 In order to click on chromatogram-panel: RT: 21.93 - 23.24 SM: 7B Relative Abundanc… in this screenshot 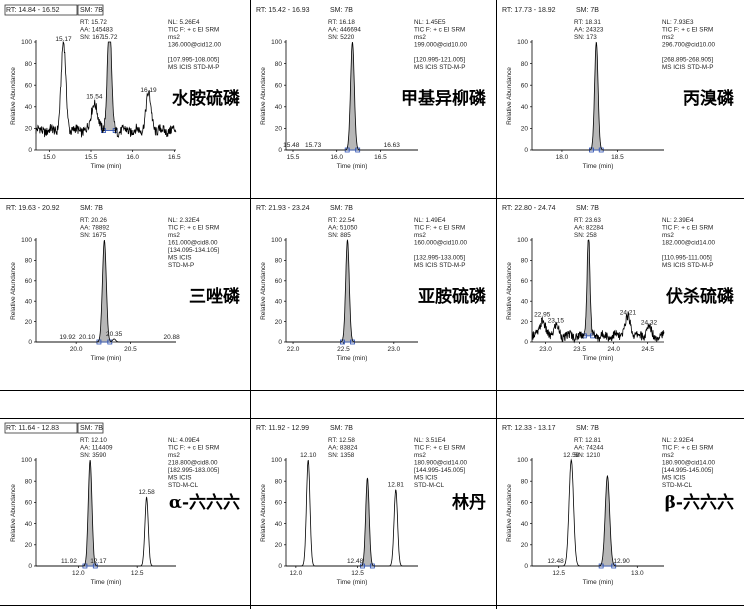, I will do `click(373, 294)`.